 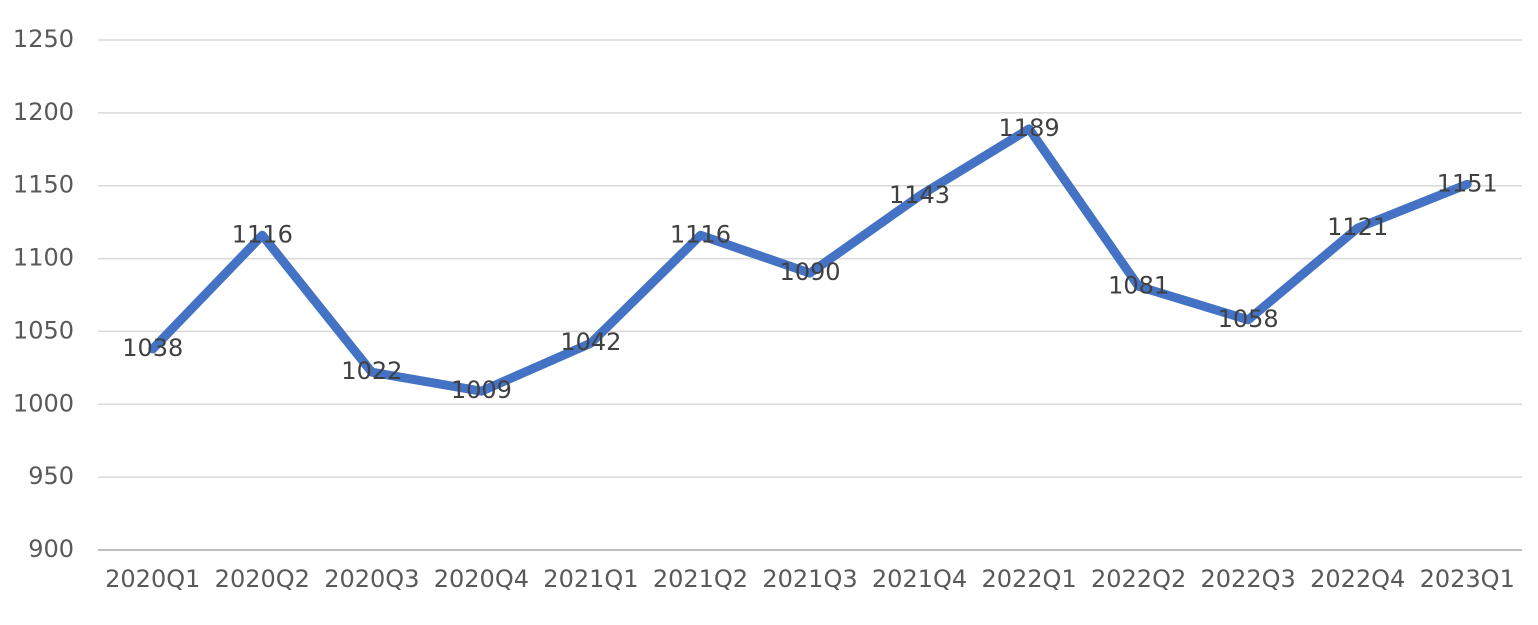 I want to click on data-label: 1090, so click(x=809, y=272).